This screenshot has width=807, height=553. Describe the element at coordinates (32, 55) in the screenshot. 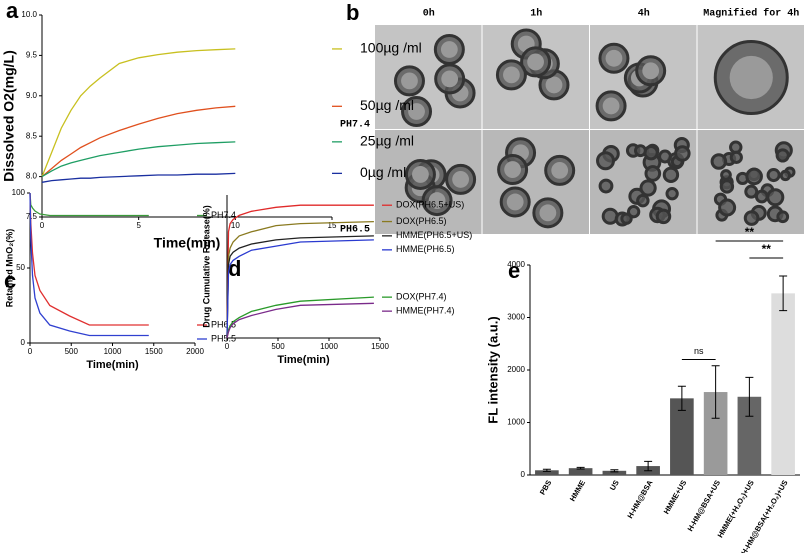

I see `y-tick-label: 9.5` at that location.